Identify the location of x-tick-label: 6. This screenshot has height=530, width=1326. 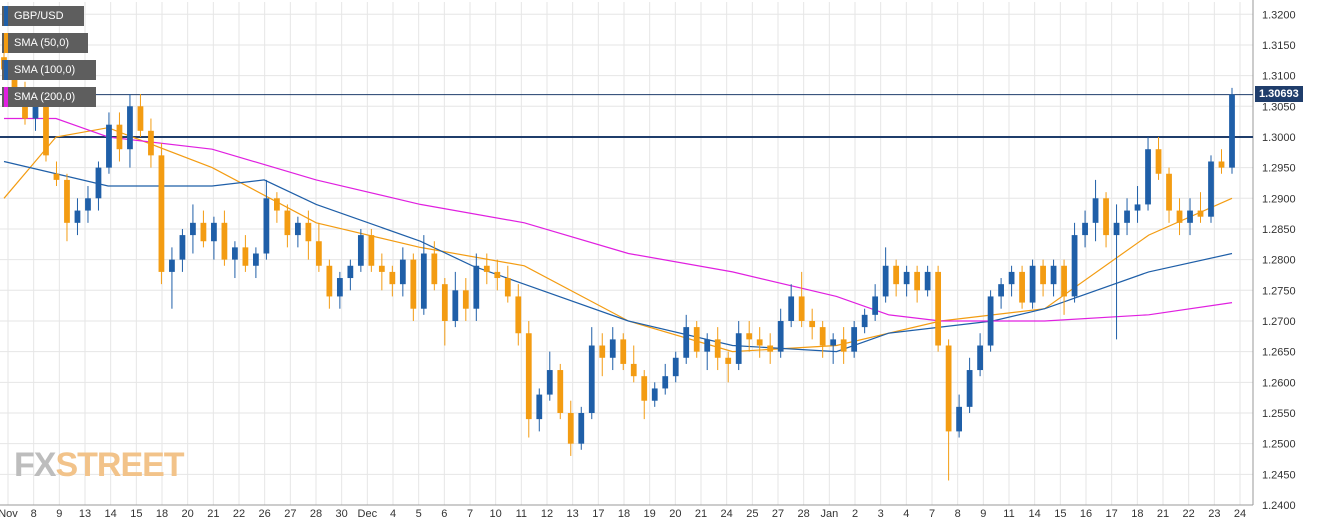
(444, 514).